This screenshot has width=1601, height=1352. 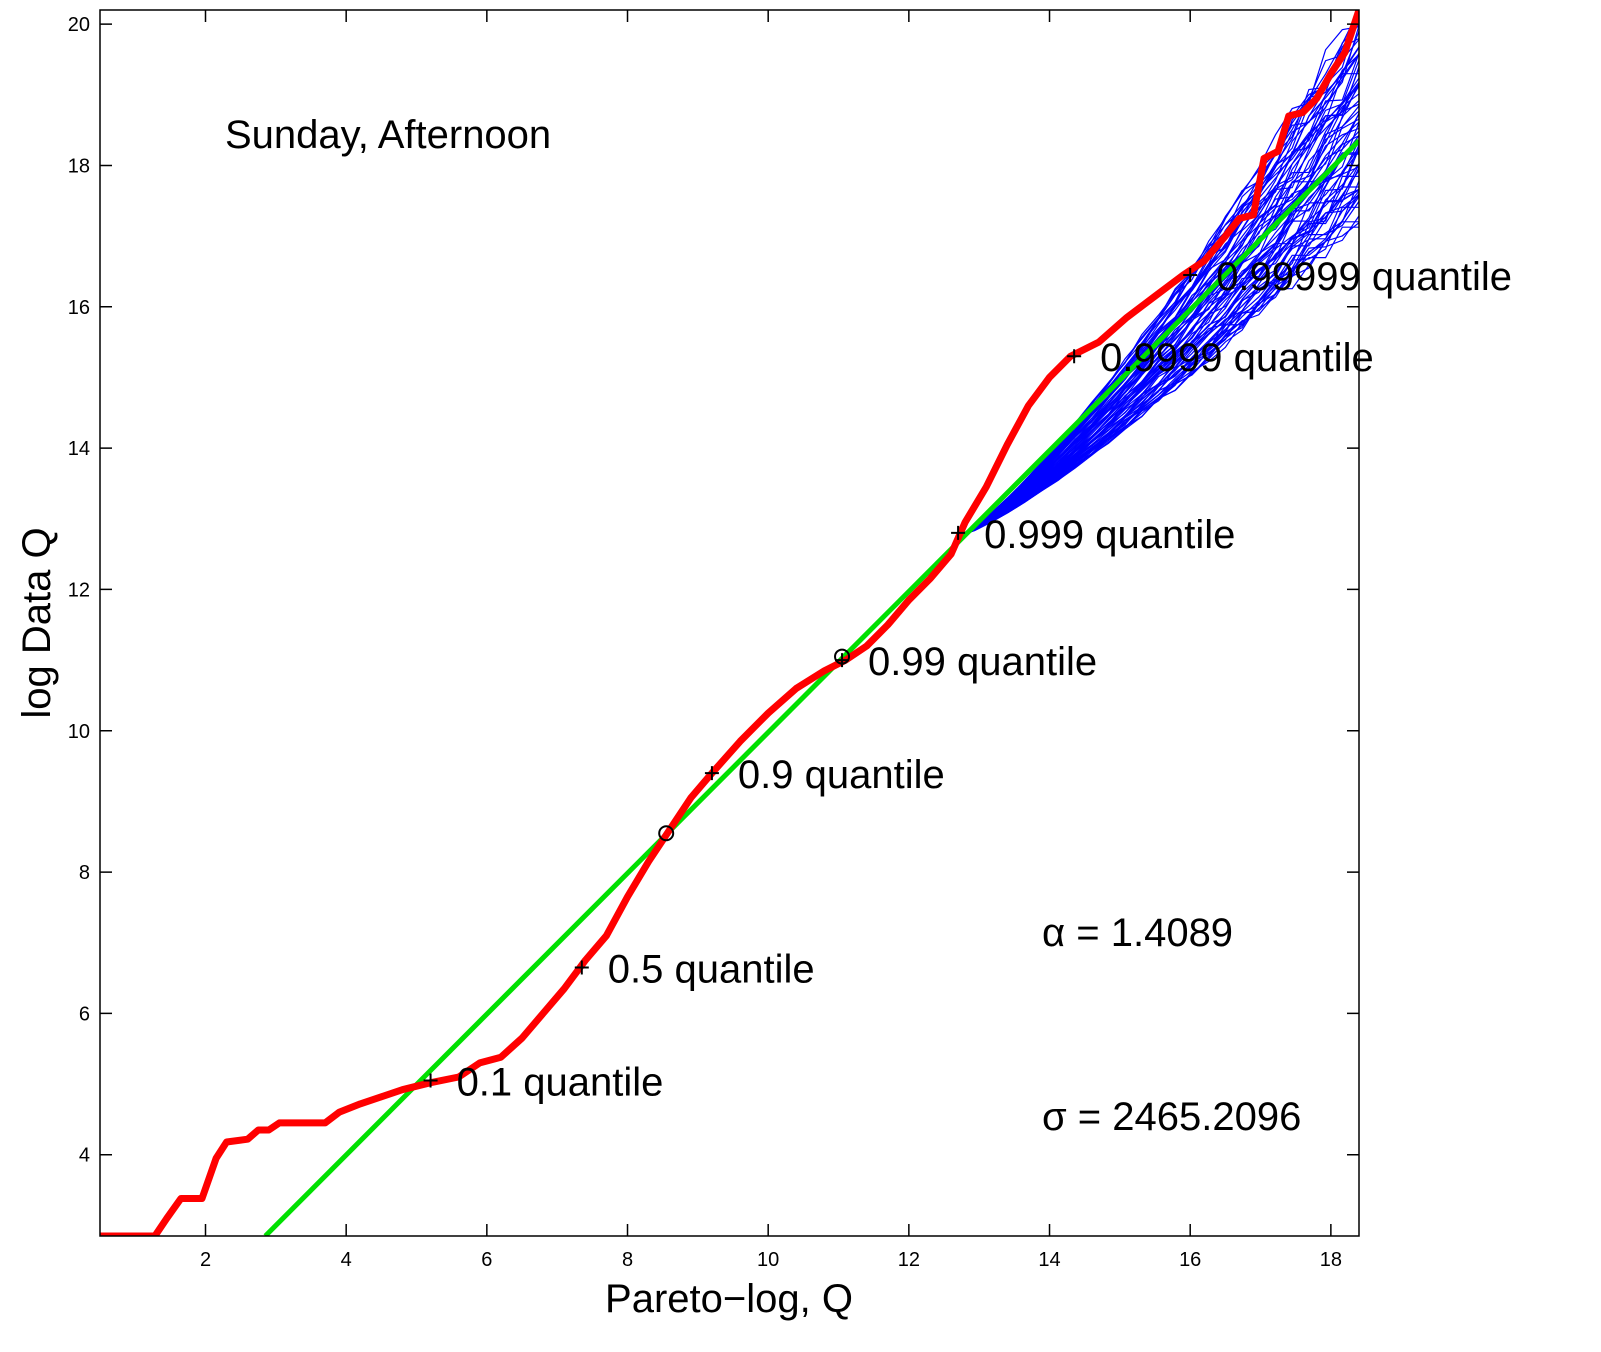 I want to click on quantile-label: 0.9 quantile, so click(x=841, y=775).